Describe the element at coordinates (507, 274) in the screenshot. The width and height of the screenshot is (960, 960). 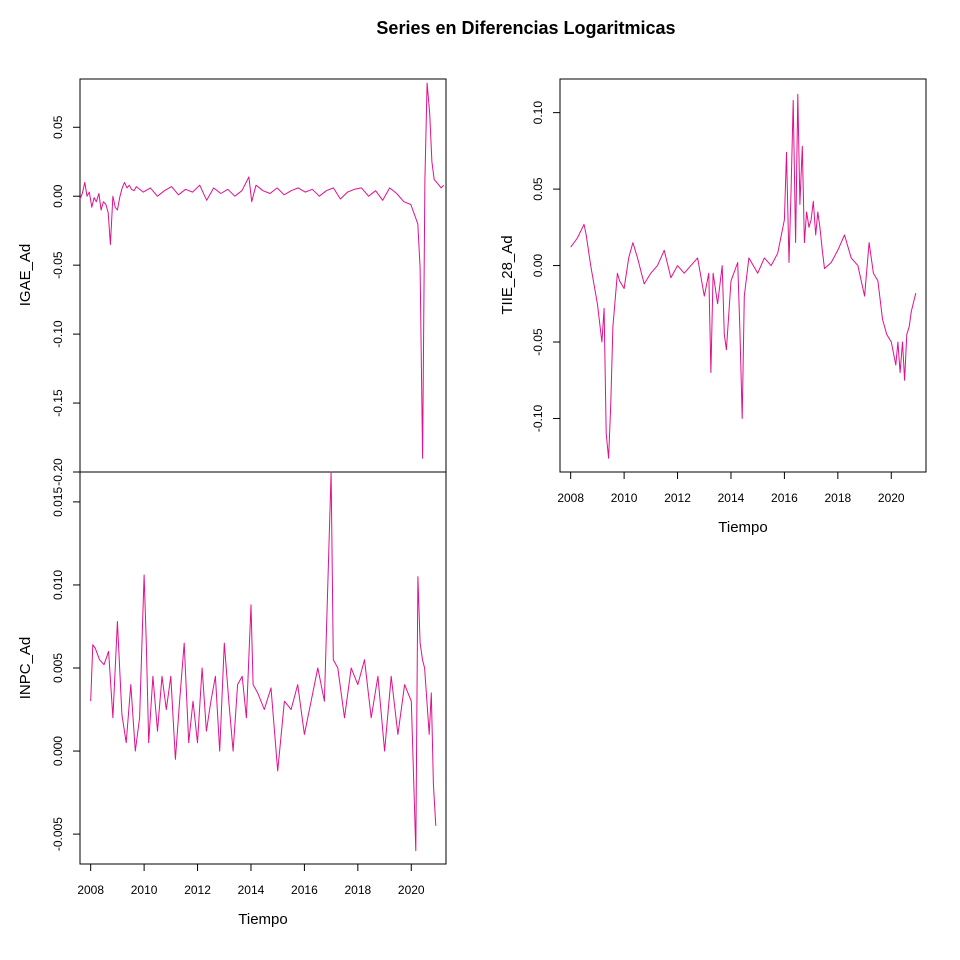
I see `y-axis-label-tiie: TIIE_28_Ad` at that location.